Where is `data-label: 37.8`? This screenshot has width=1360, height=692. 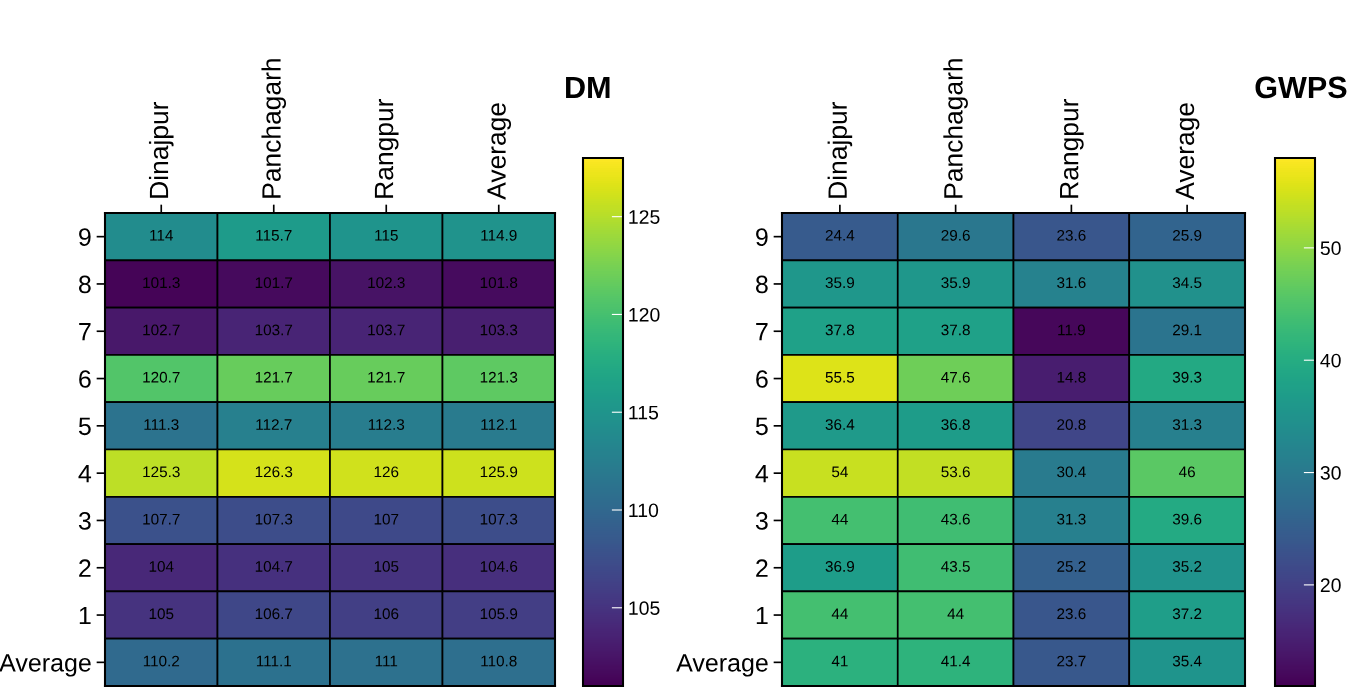 data-label: 37.8 is located at coordinates (840, 330).